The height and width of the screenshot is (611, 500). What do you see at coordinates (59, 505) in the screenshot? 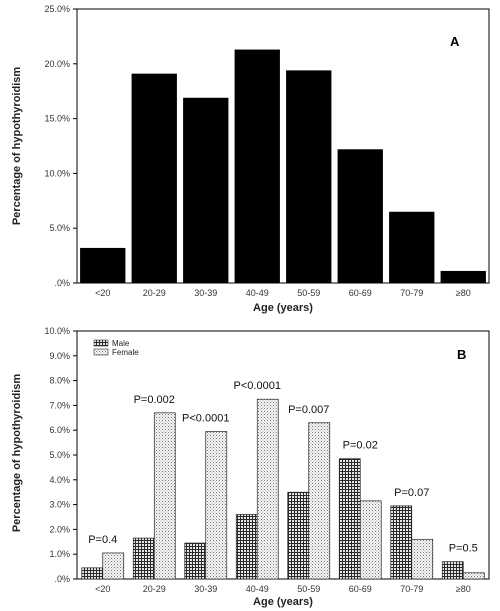
I see `y-tick-label: 3.0%` at bounding box center [59, 505].